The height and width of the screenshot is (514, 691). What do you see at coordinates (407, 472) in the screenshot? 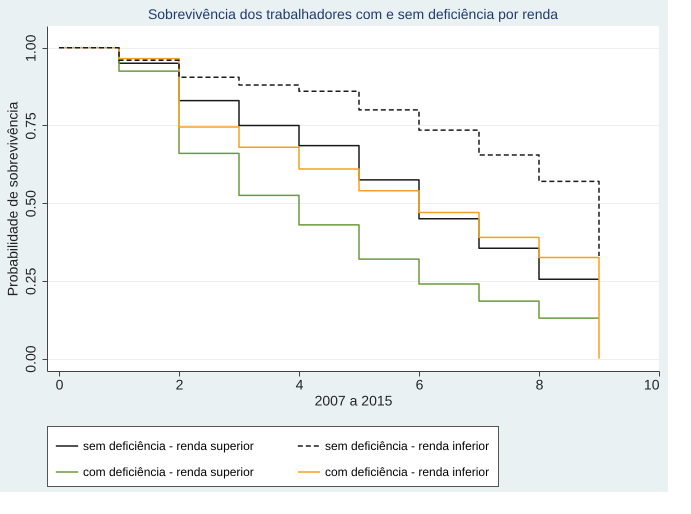
I see `legend-label: com deficiência - renda inferior` at bounding box center [407, 472].